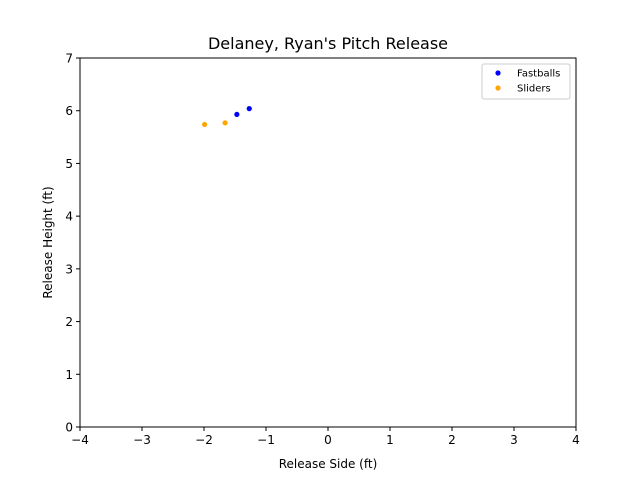 This screenshot has height=480, width=640. Describe the element at coordinates (69, 59) in the screenshot. I see `y-tick-label: 7` at that location.